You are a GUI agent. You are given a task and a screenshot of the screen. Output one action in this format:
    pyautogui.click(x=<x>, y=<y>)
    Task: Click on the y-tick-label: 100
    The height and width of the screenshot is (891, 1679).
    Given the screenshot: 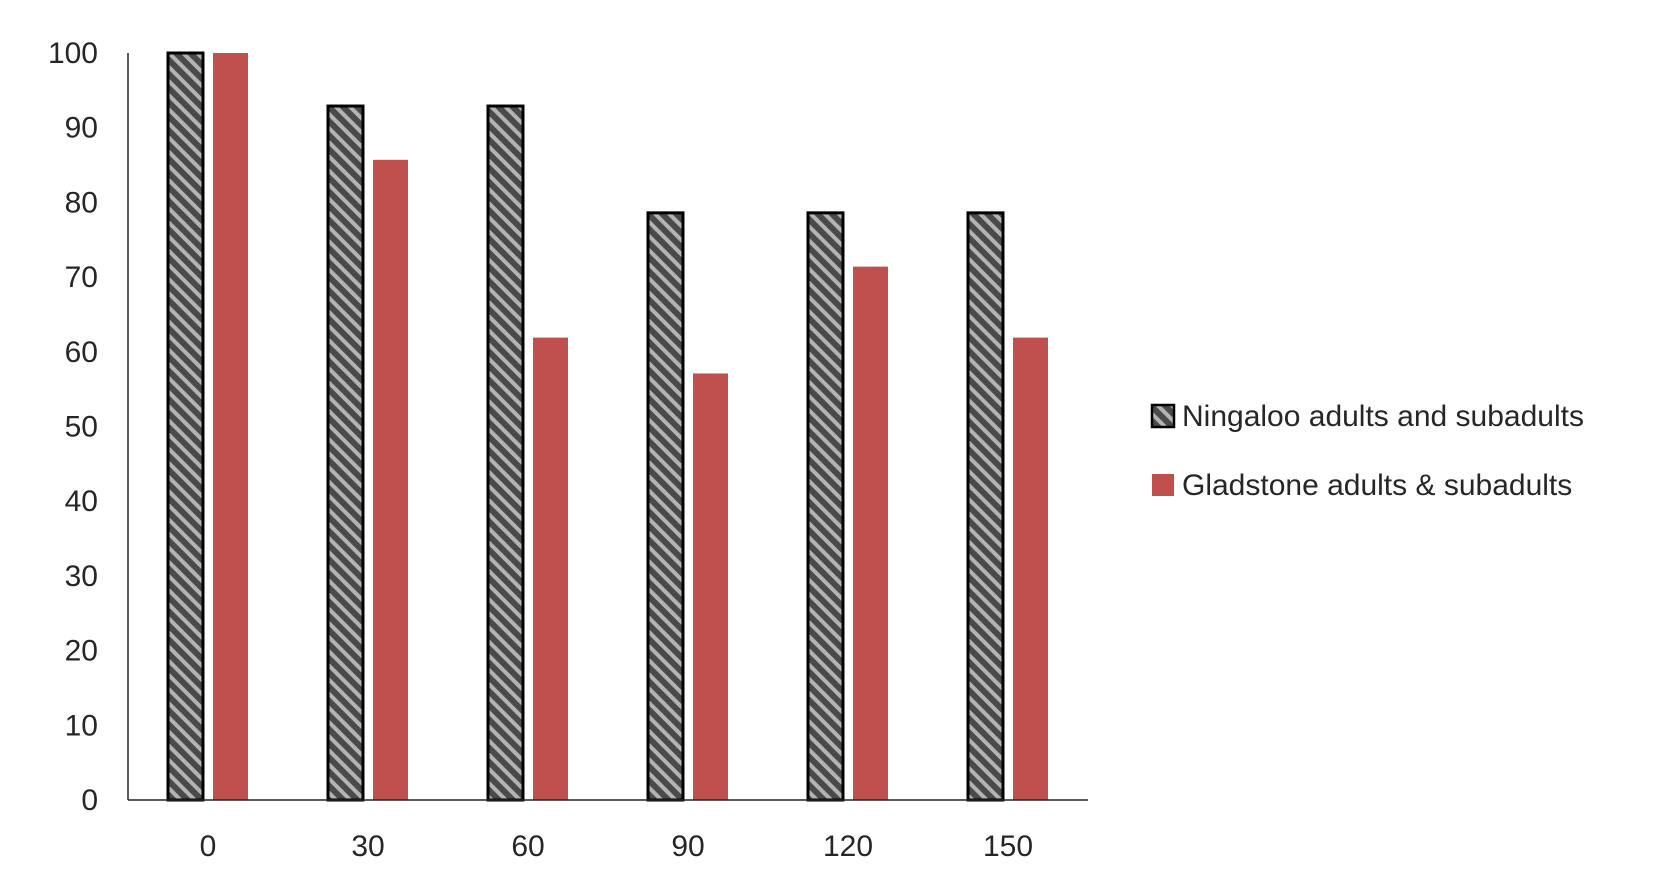 What is the action you would take?
    pyautogui.click(x=73, y=53)
    